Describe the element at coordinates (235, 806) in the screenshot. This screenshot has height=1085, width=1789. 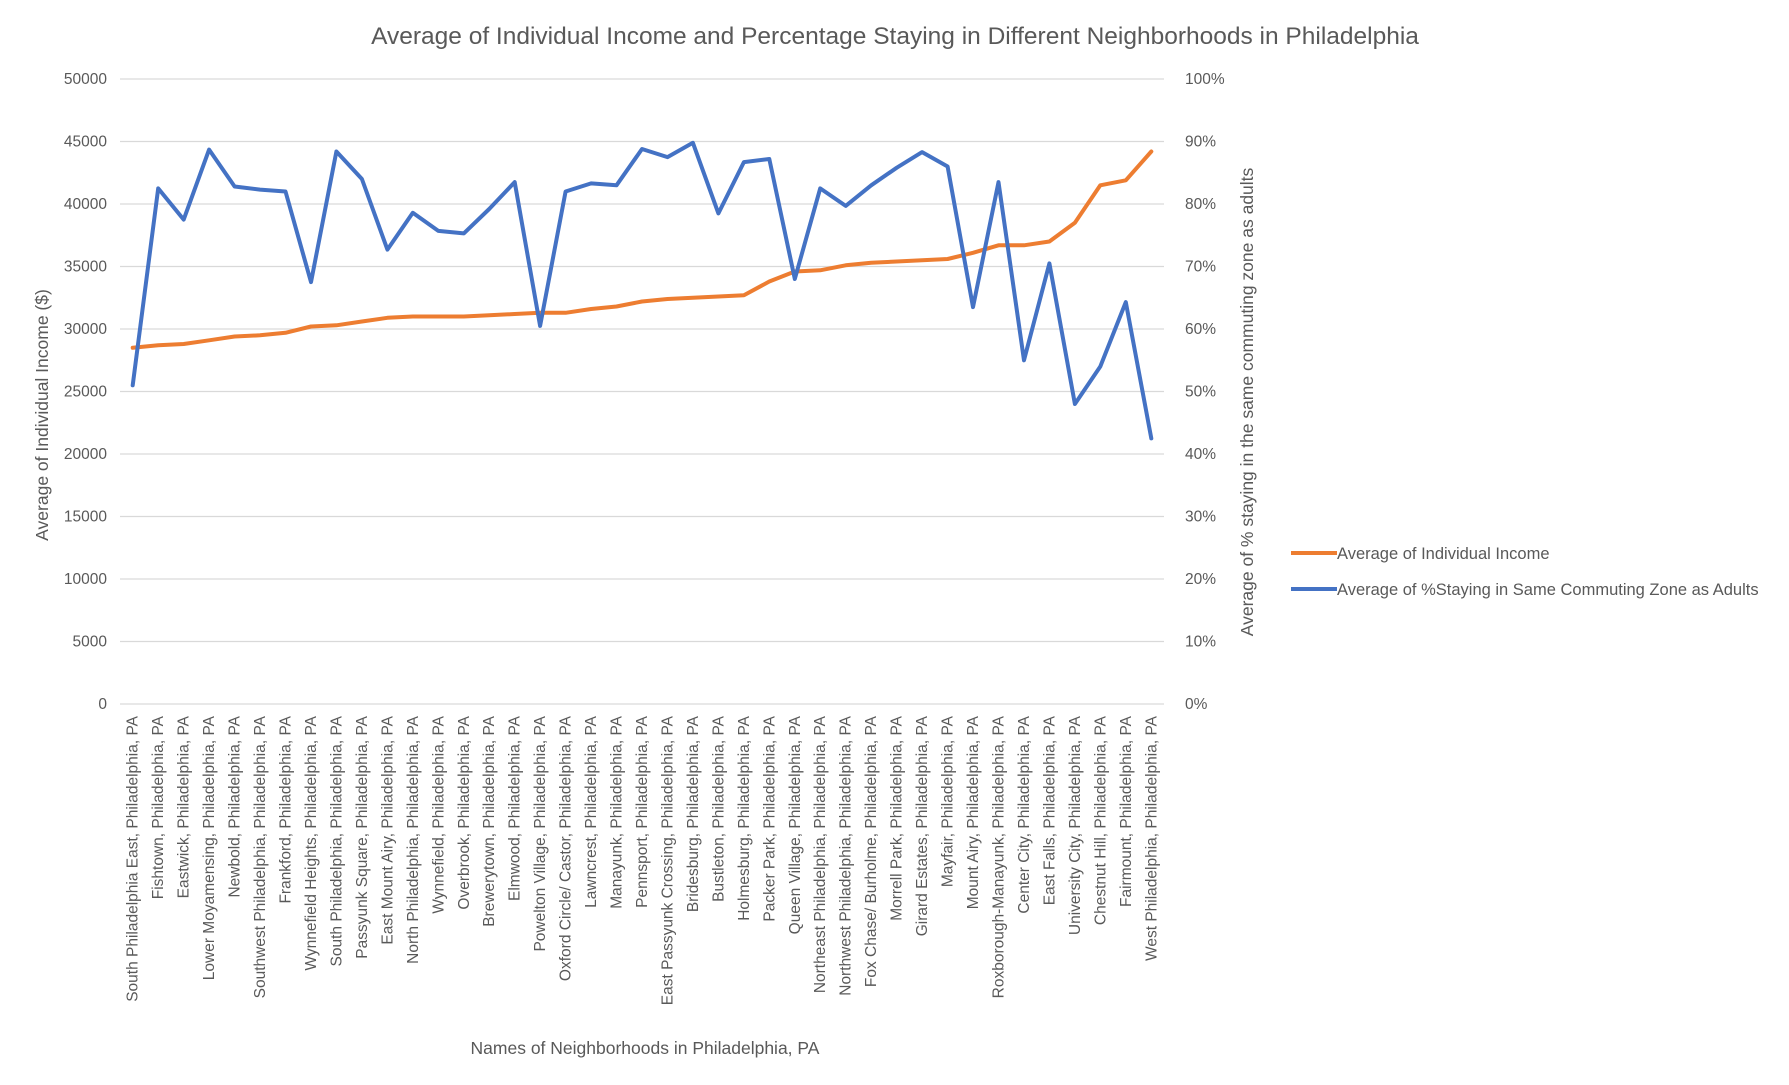
I see `x-tick-label: Newbold, Philadelphia, PA` at that location.